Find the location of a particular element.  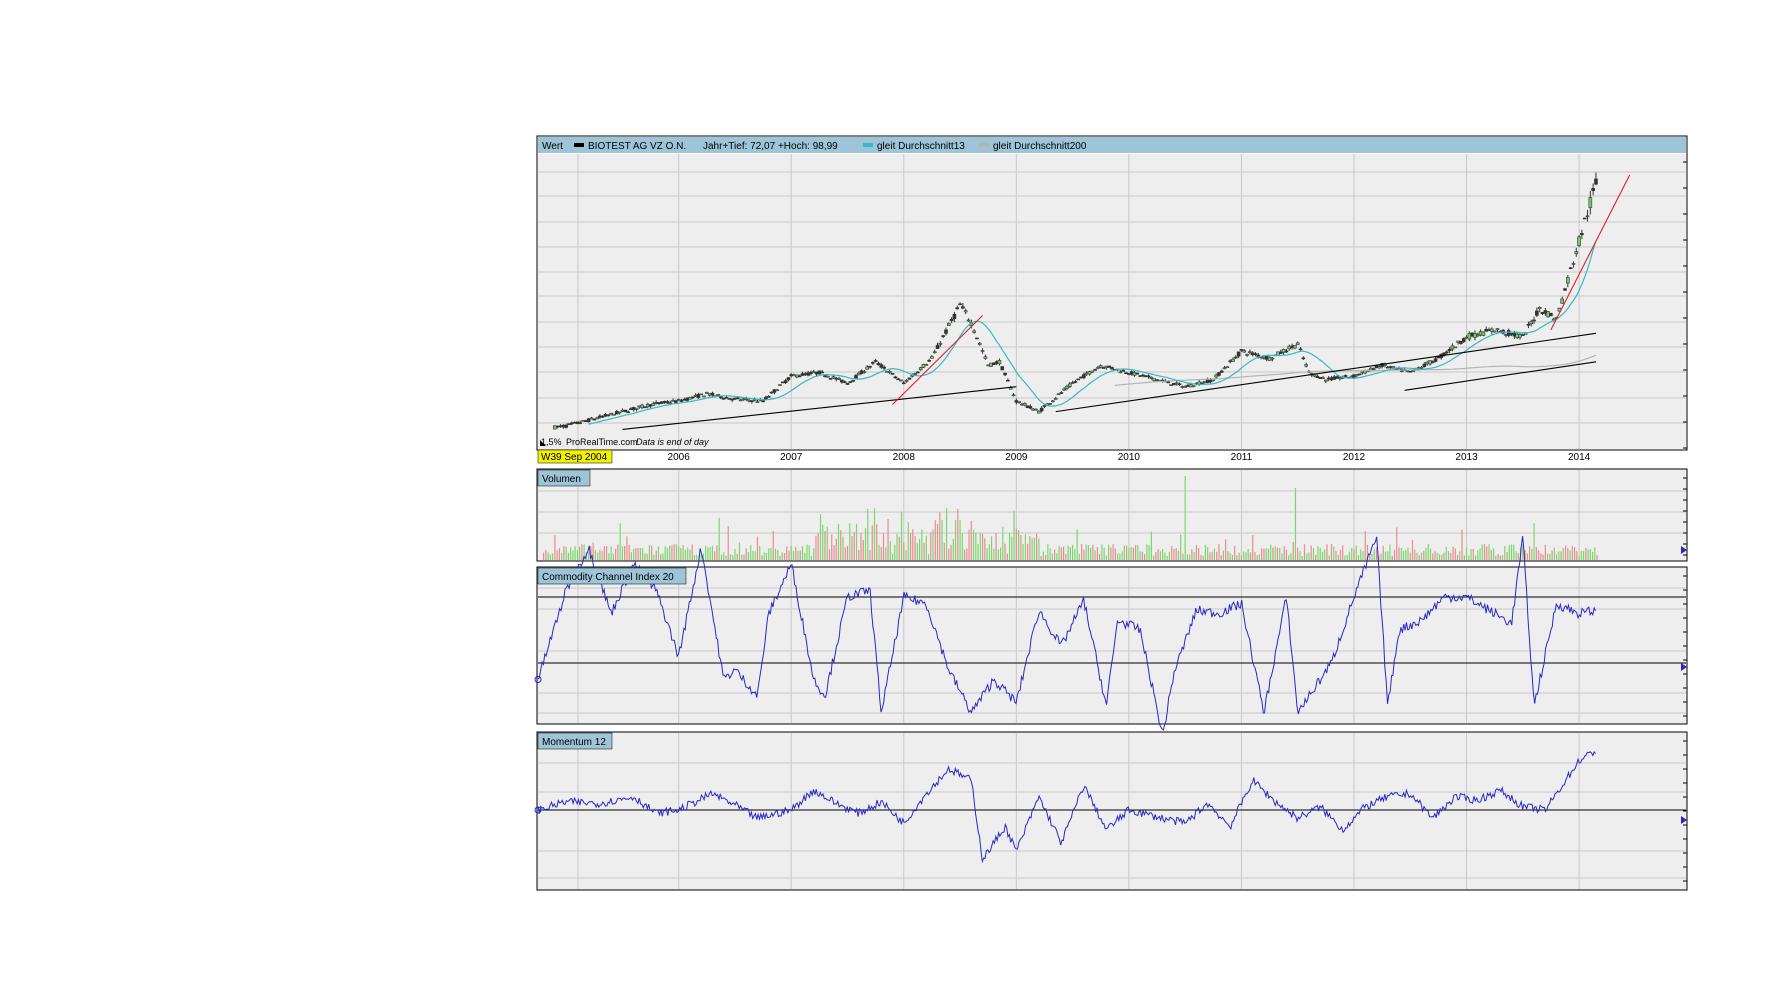

volume-panel: Volumen is located at coordinates (1112, 515).